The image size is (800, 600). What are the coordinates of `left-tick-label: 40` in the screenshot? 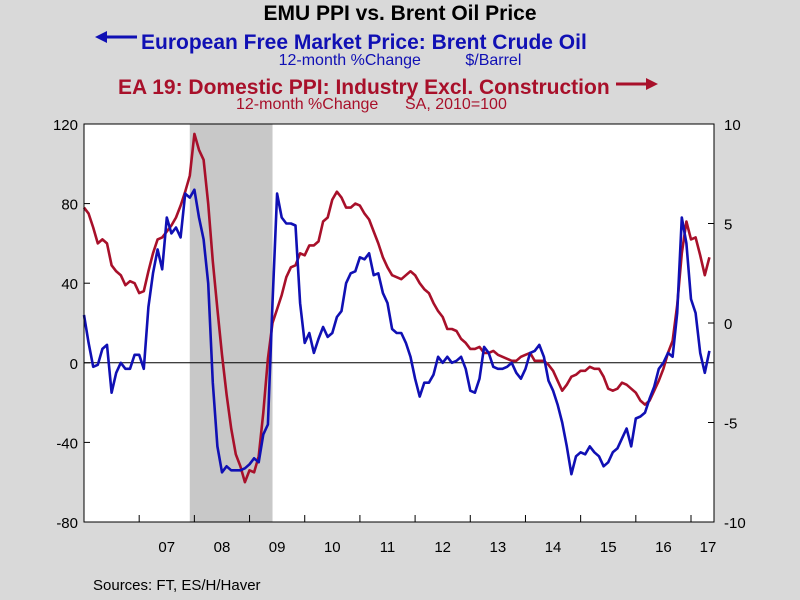 It's located at (69, 284).